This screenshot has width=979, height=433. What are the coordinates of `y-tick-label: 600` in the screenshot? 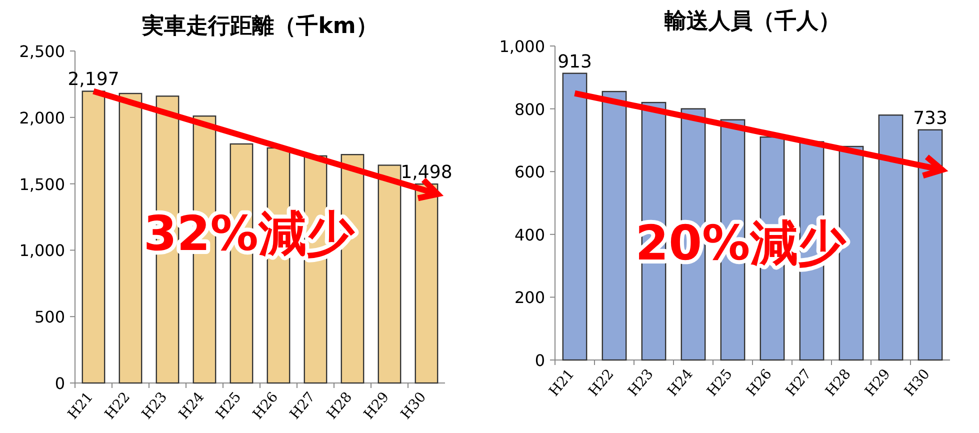 It's located at (529, 172).